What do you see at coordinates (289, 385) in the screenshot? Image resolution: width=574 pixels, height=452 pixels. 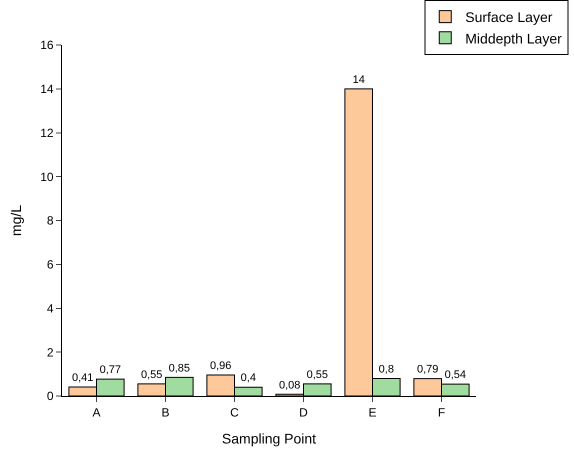 I see `data-label: 0,08` at bounding box center [289, 385].